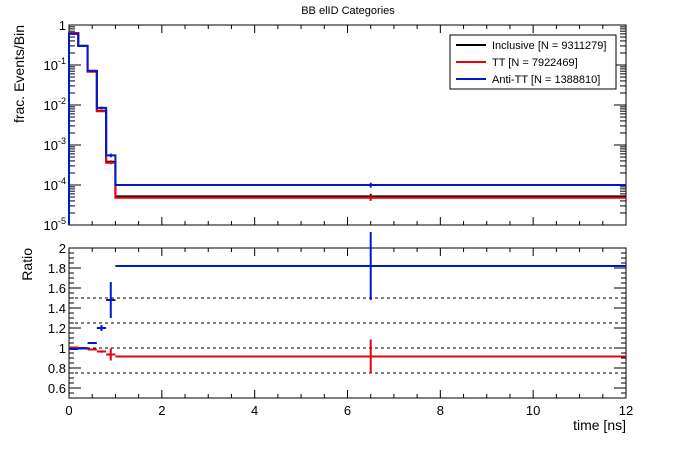 The width and height of the screenshot is (696, 472). Describe the element at coordinates (533, 410) in the screenshot. I see `x-tick-label: 10` at that location.